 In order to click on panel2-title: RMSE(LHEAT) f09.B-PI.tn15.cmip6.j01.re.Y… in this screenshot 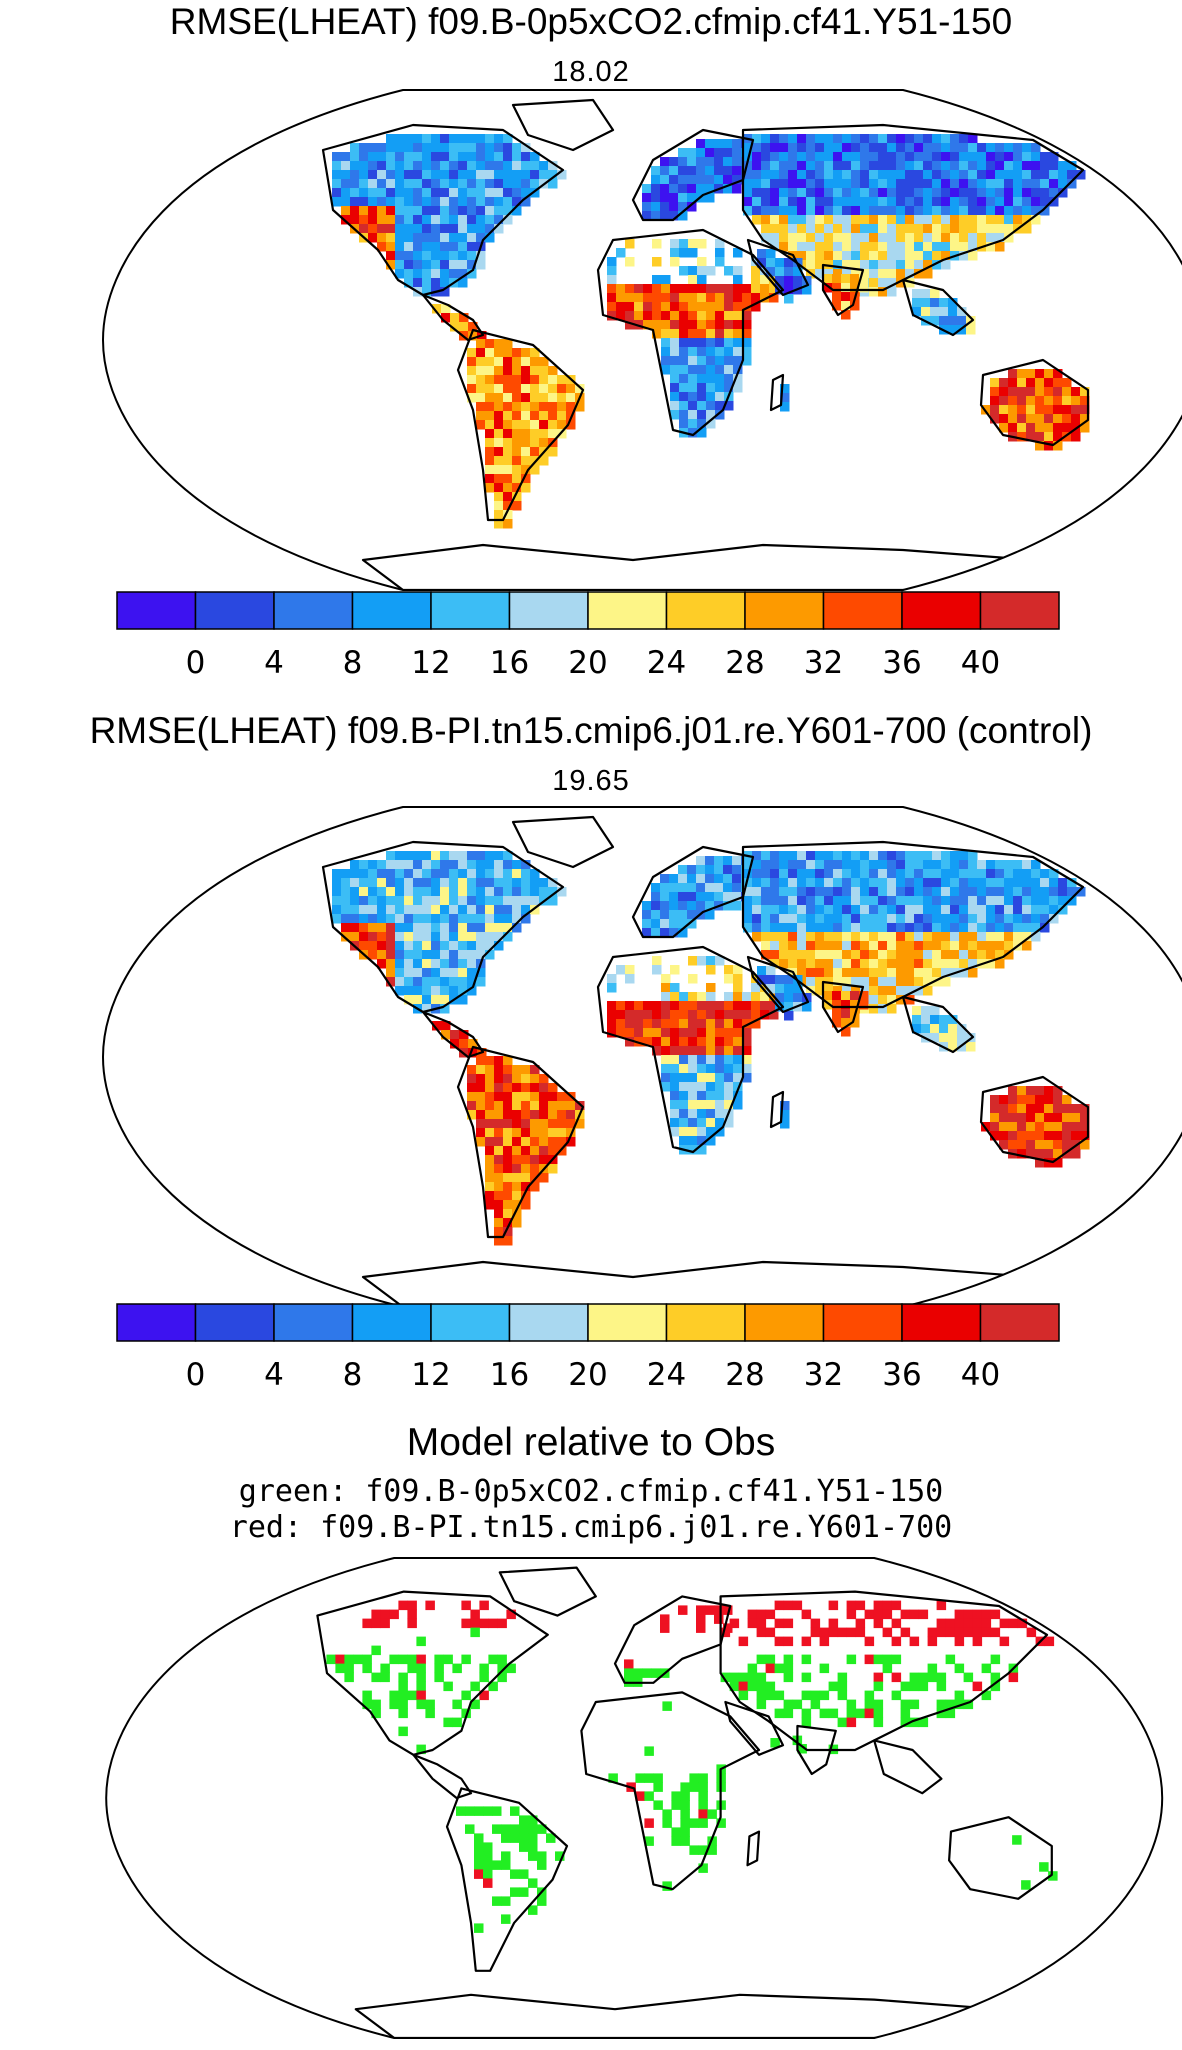, I will do `click(591, 730)`.